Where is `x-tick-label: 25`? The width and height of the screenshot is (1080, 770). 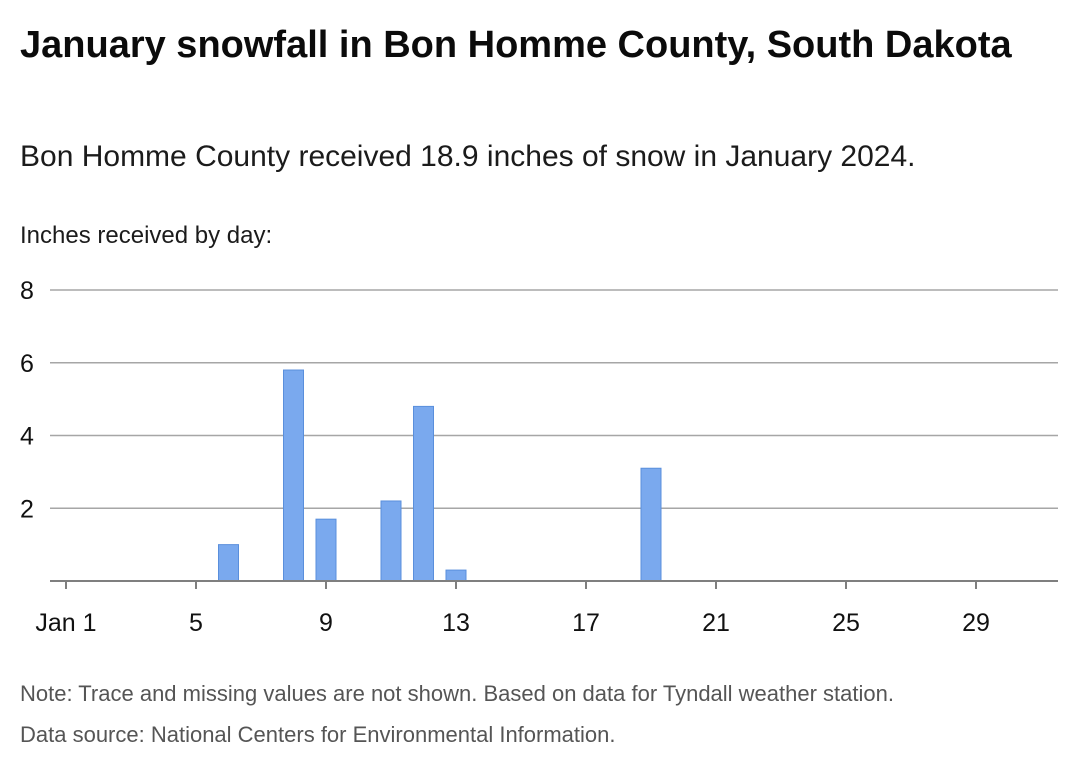
x-tick-label: 25 is located at coordinates (846, 623).